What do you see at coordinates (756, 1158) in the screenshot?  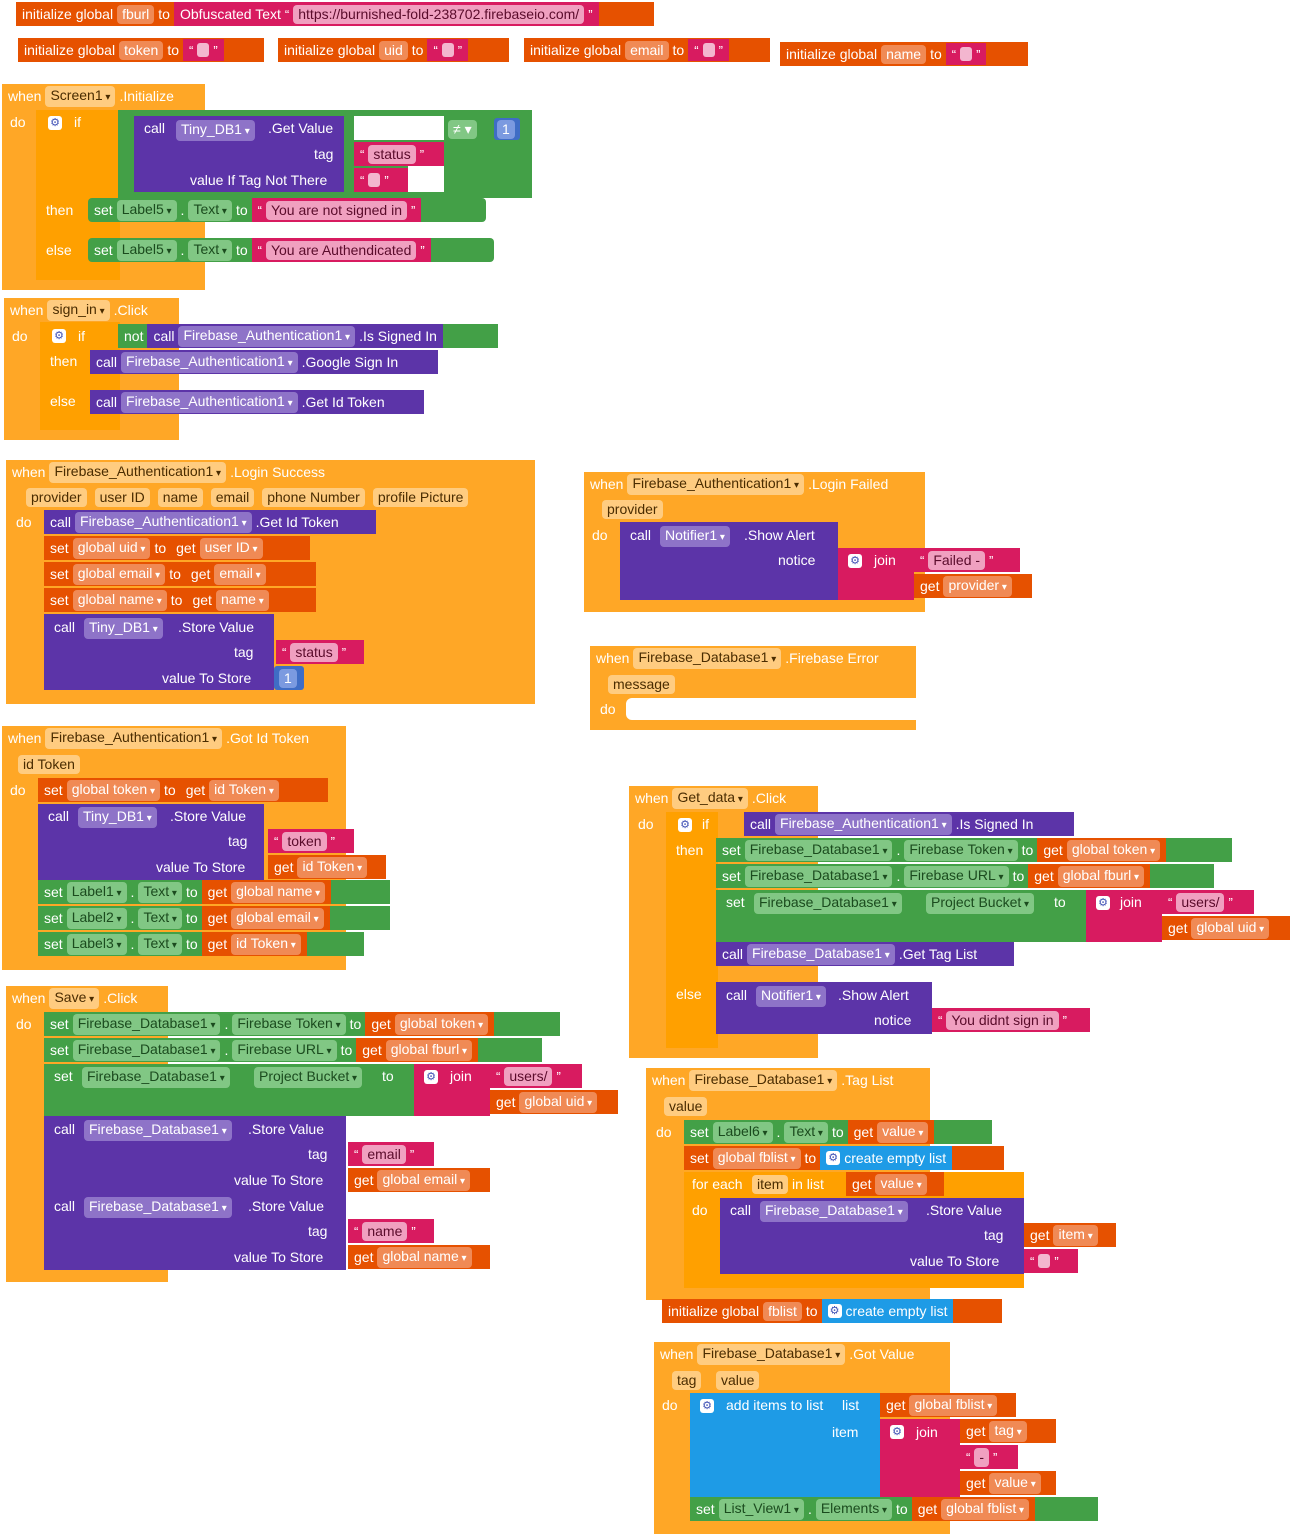 I see `var-dropdown: global fblist` at bounding box center [756, 1158].